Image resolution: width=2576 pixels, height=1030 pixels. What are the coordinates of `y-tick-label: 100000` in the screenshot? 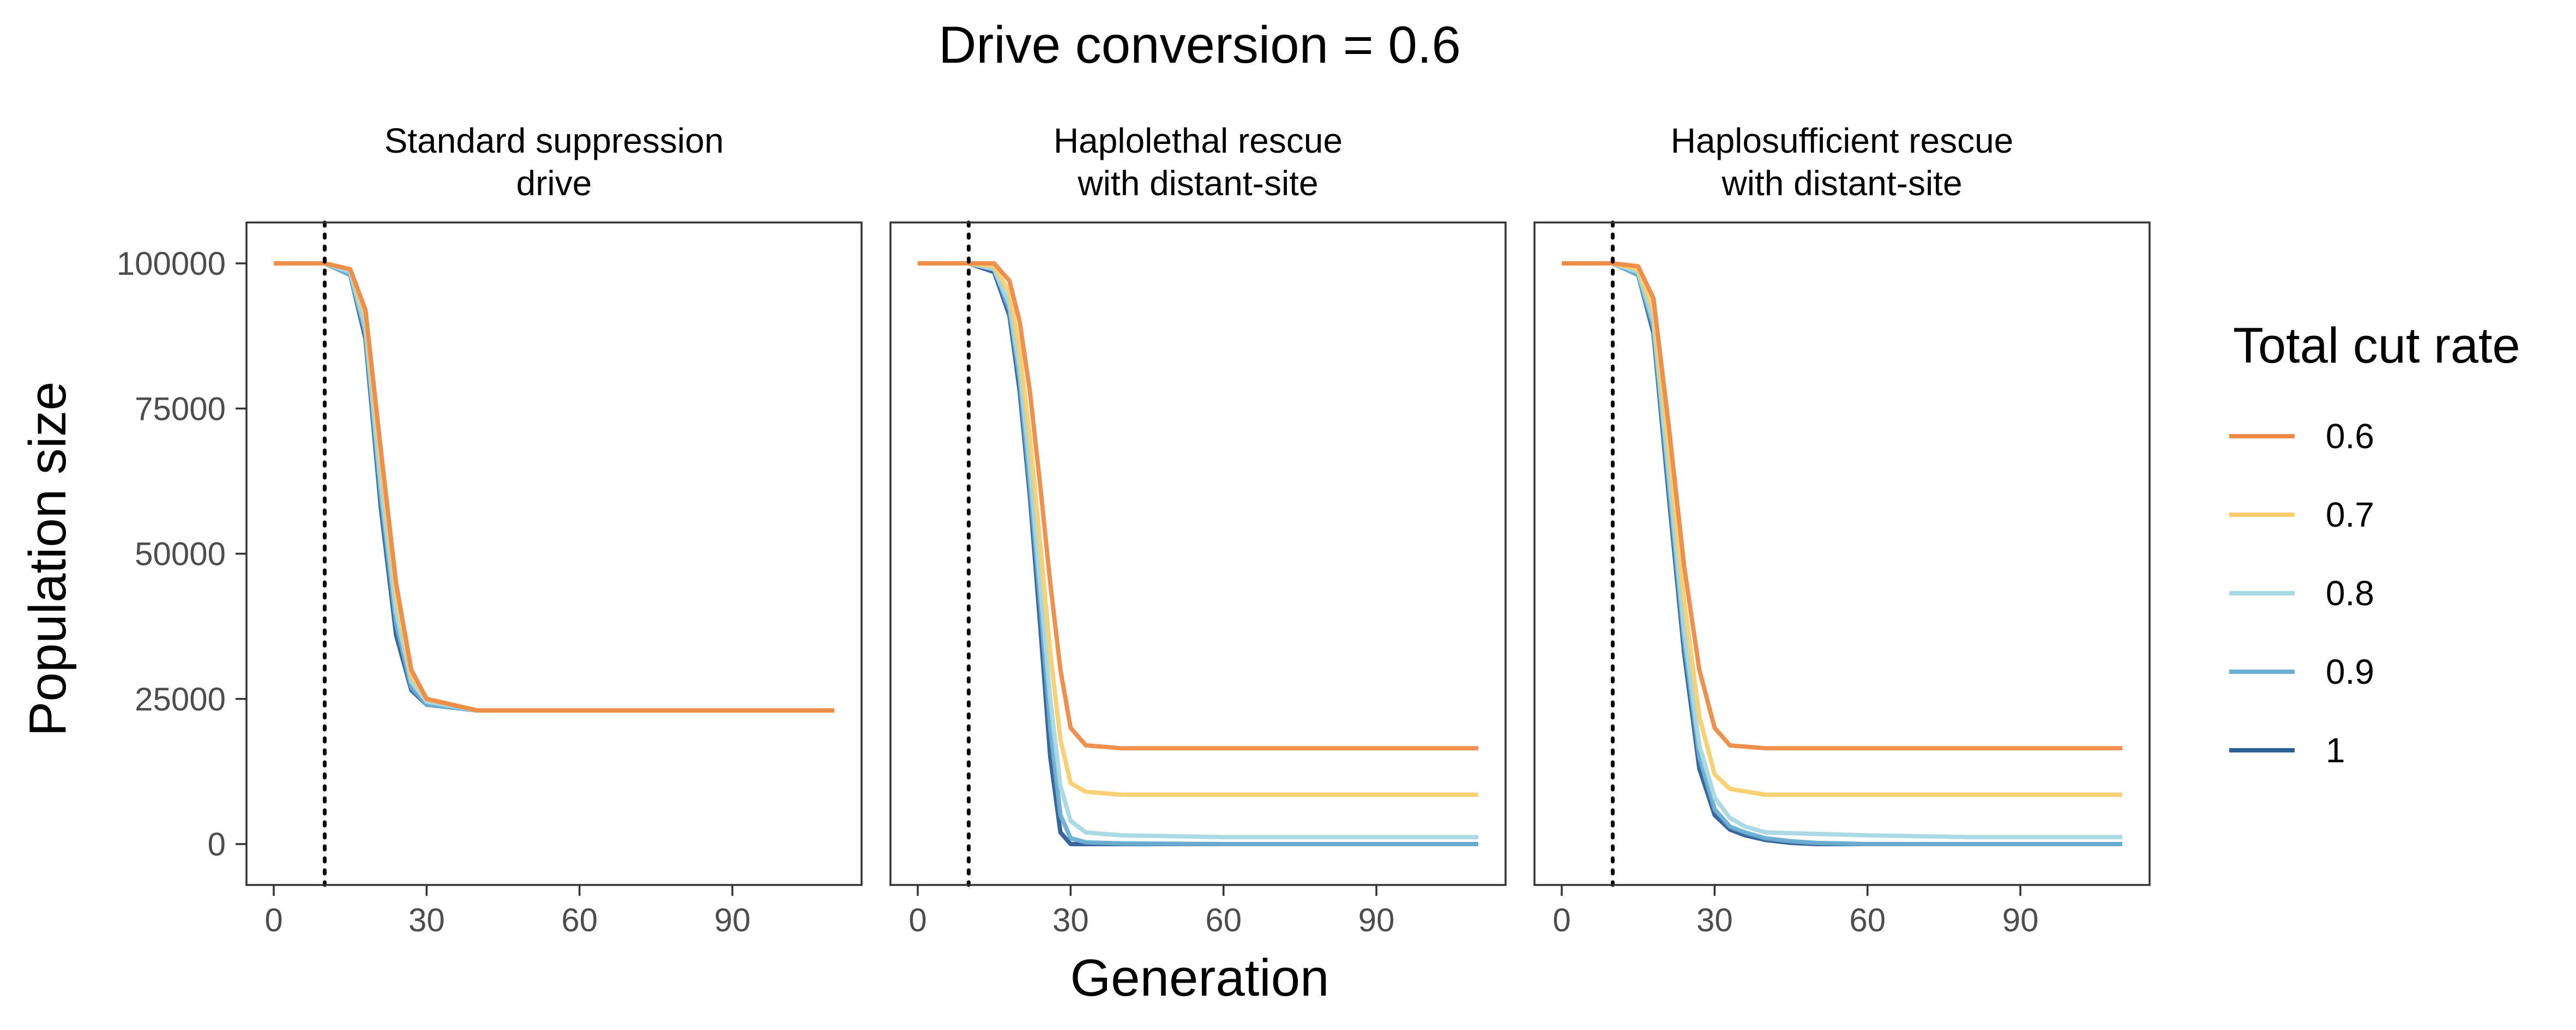 It's located at (171, 263).